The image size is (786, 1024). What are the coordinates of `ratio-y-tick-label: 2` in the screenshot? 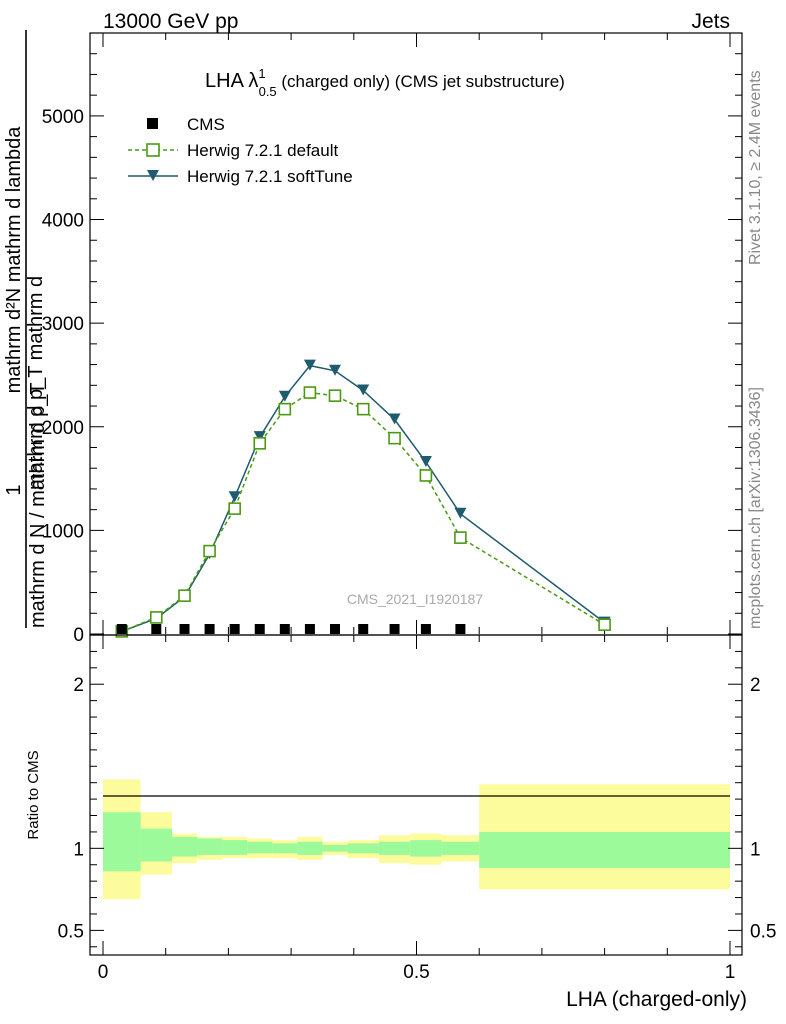 It's located at (78, 685).